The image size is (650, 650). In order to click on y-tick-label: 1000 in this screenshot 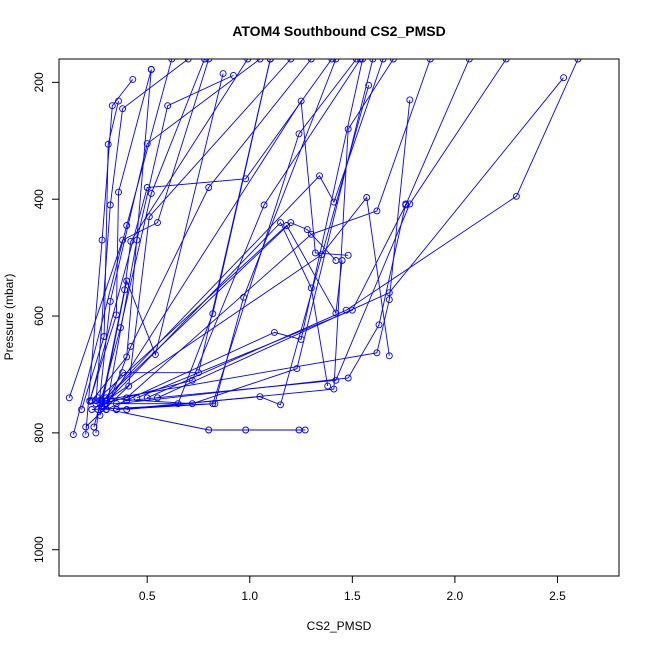, I will do `click(39, 549)`.